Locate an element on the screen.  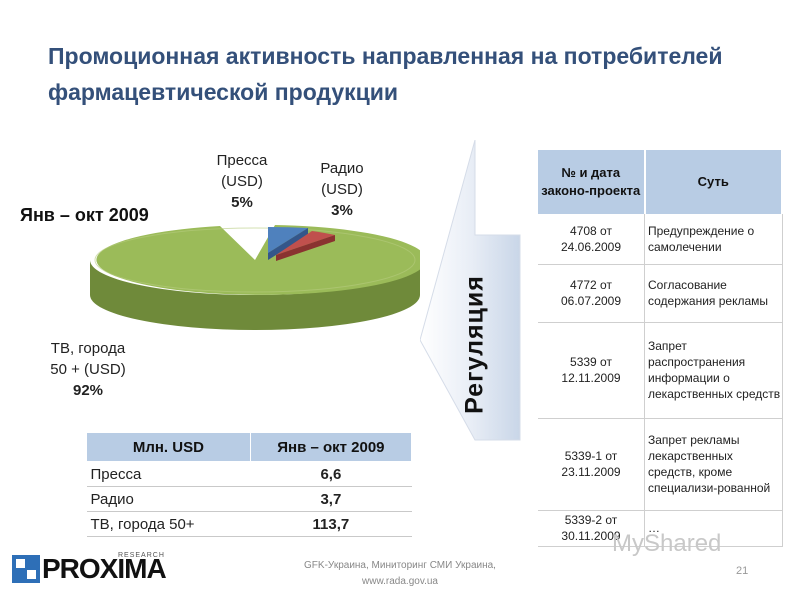
table-row: Пресса 6,6 is located at coordinates (249, 474).